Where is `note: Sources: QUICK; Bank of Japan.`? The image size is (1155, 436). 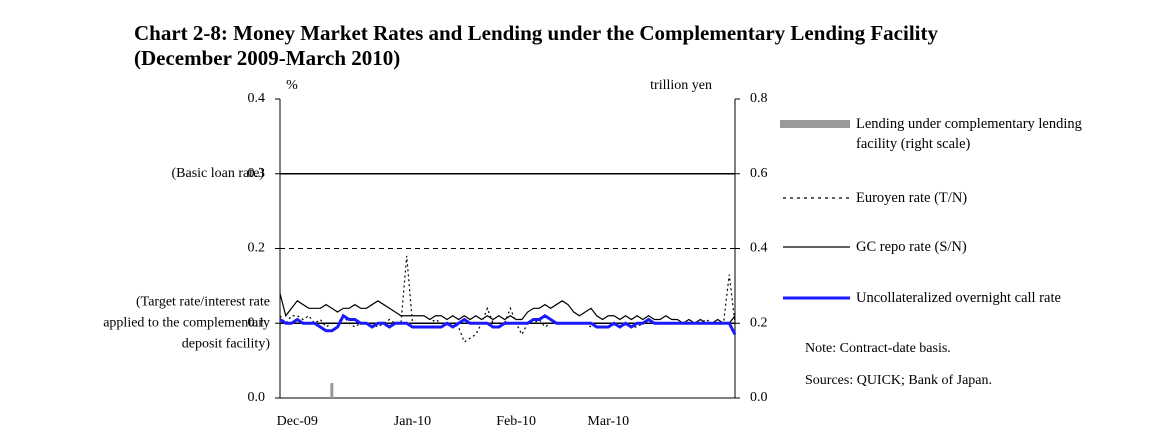
note: Sources: QUICK; Bank of Japan. is located at coordinates (898, 380).